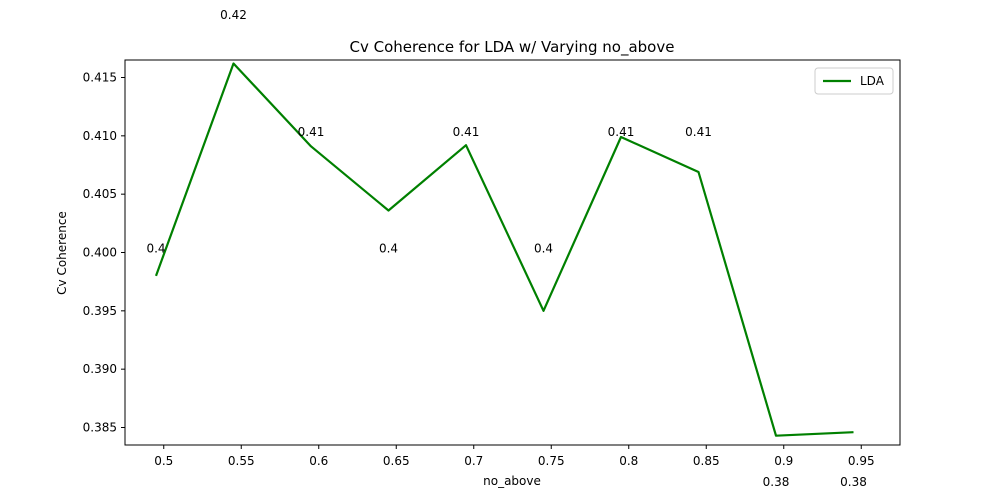  I want to click on chart-title: Cv Coherence for LDA w/ Varying no_above, so click(512, 47).